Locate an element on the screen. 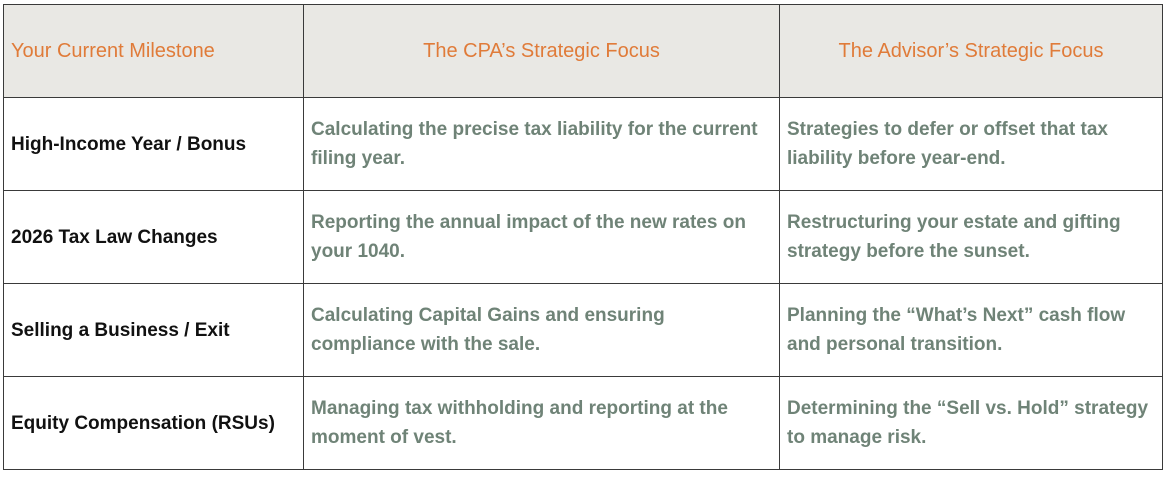 The width and height of the screenshot is (1166, 479). milestone-cell: High-Income Year / Bonus is located at coordinates (153, 144).